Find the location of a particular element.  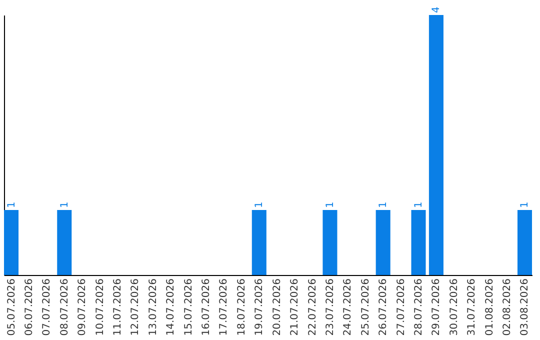

x-tick-label: 15.07.2026 is located at coordinates (188, 307).